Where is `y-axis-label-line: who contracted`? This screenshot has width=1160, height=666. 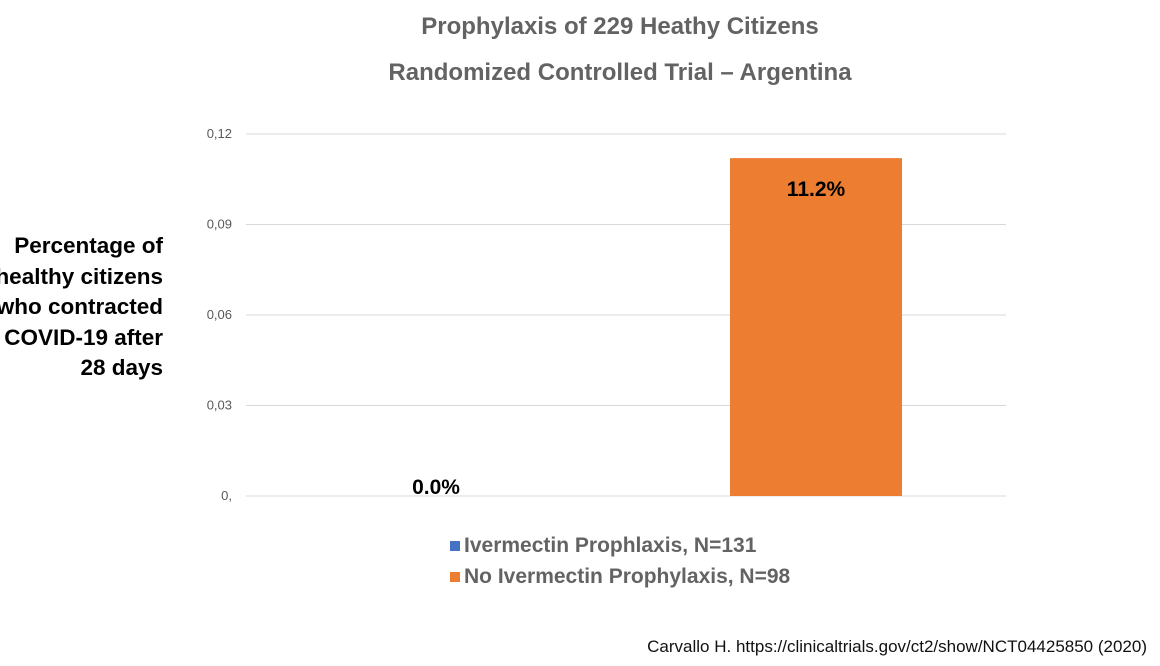
y-axis-label-line: who contracted is located at coordinates (81, 306).